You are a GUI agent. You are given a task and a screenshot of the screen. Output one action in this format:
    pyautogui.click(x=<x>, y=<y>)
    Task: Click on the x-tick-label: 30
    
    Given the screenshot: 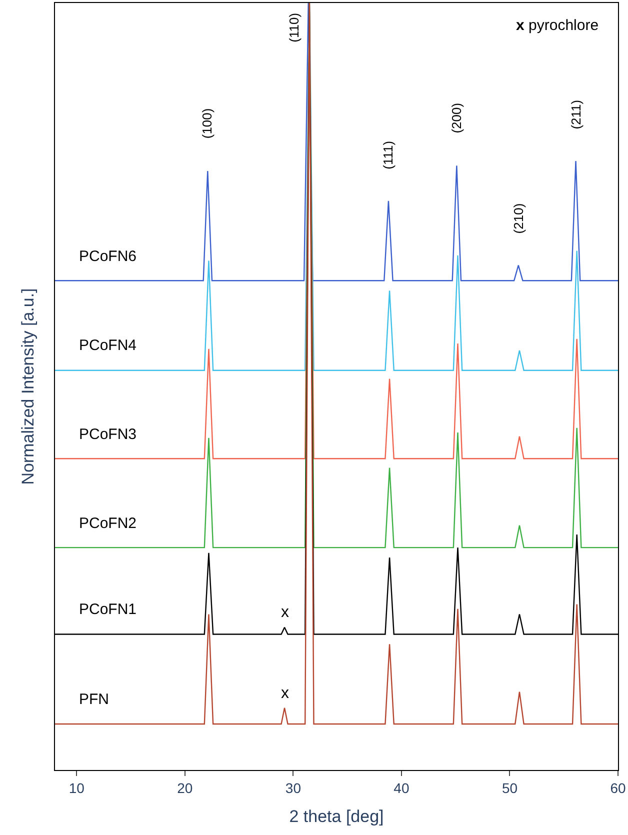 What is the action you would take?
    pyautogui.click(x=293, y=788)
    